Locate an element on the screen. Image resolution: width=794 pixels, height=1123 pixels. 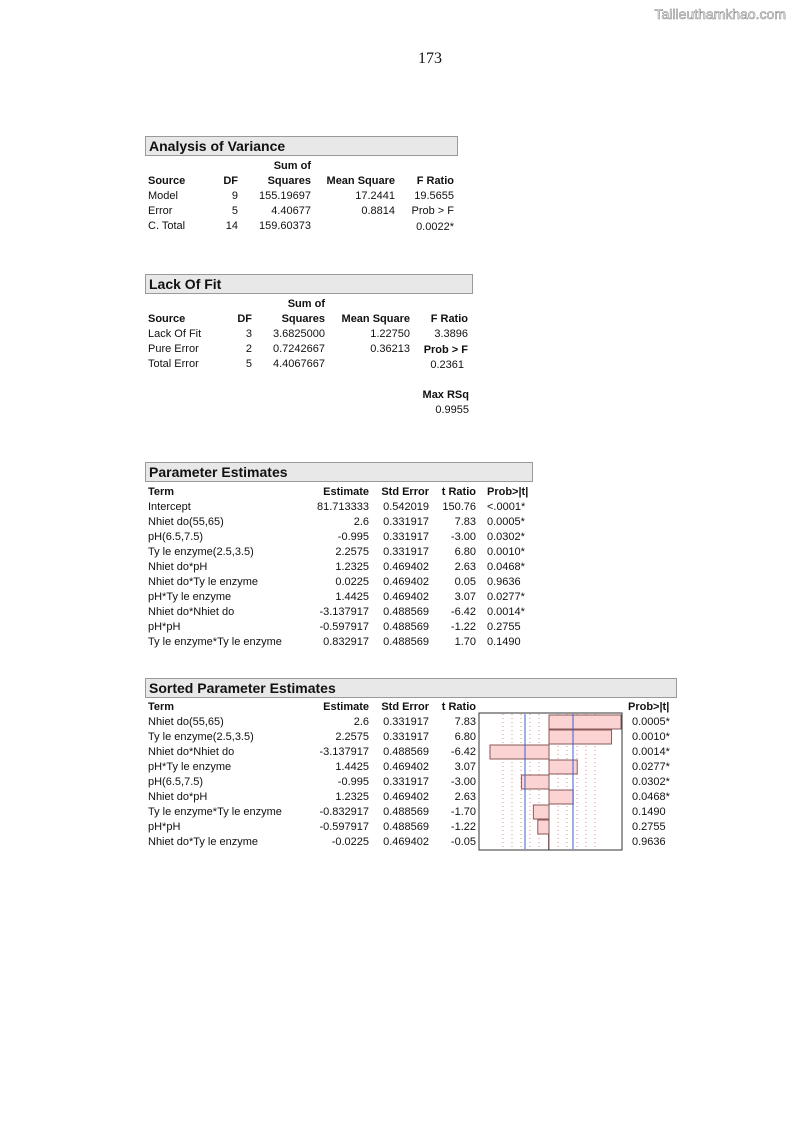
cell: 0.0302* is located at coordinates (651, 782).